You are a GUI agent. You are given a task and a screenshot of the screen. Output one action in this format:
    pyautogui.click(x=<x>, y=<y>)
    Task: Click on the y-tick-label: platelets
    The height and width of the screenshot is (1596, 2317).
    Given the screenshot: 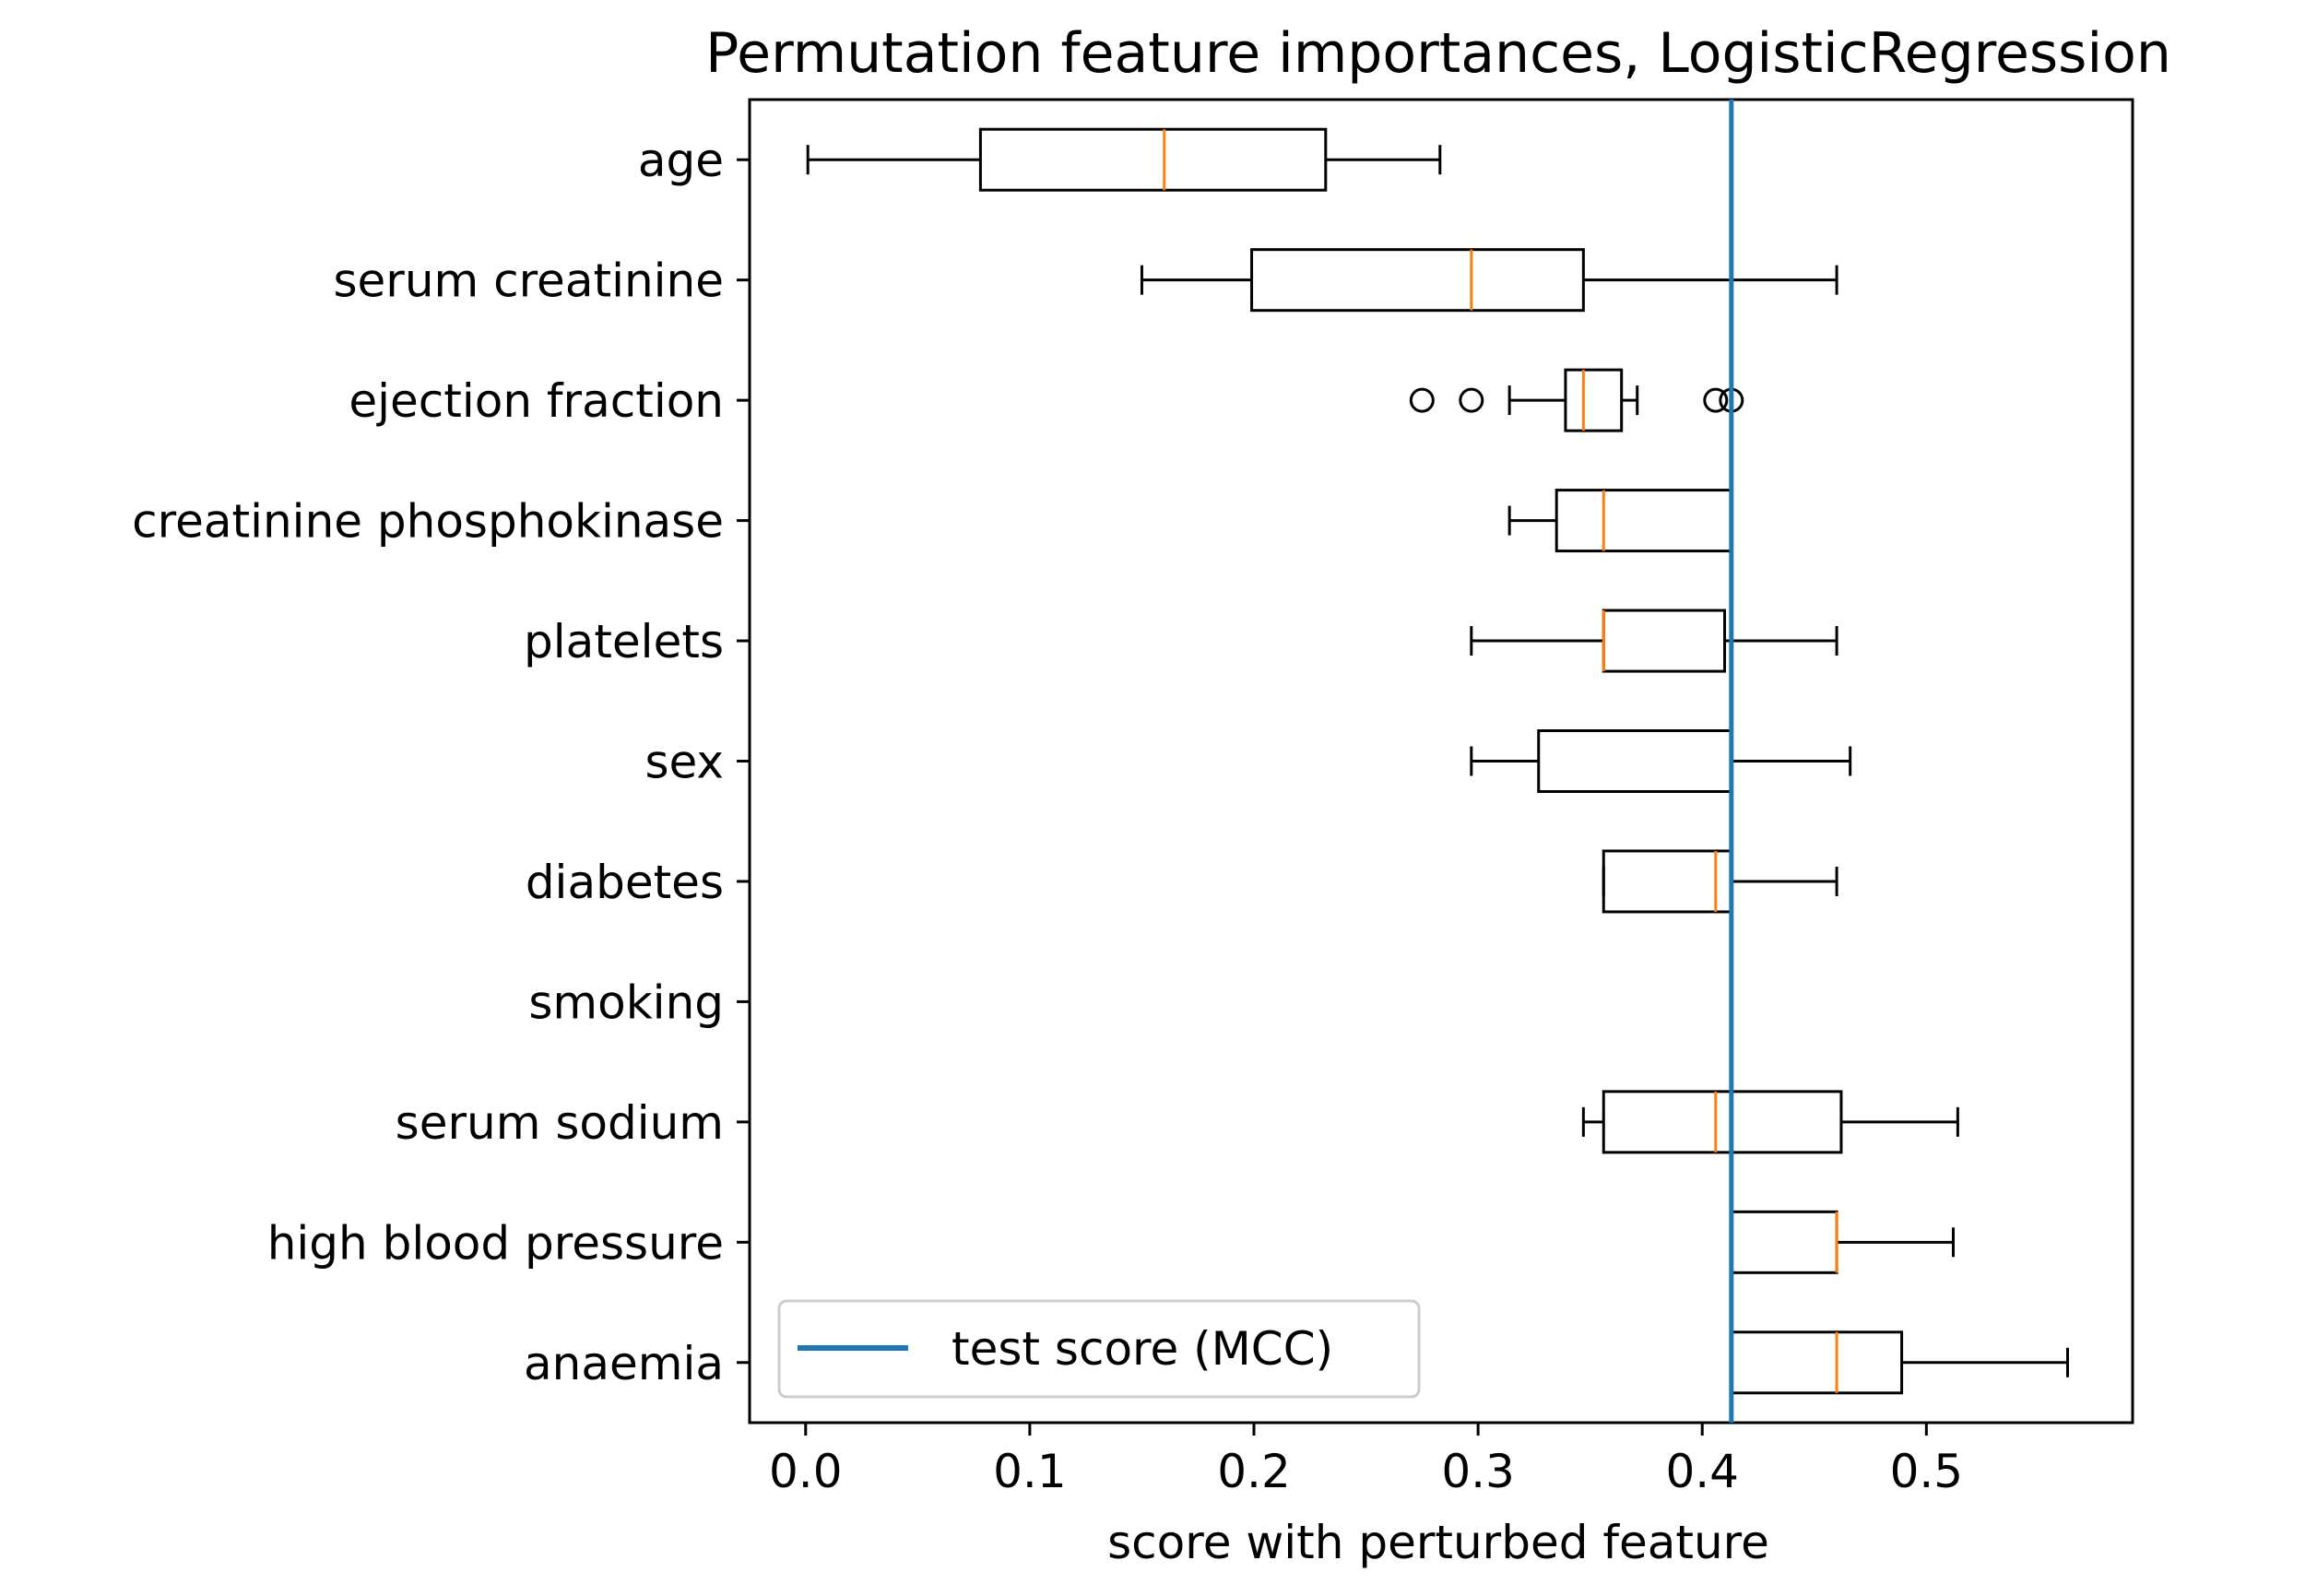 What is the action you would take?
    pyautogui.click(x=624, y=641)
    